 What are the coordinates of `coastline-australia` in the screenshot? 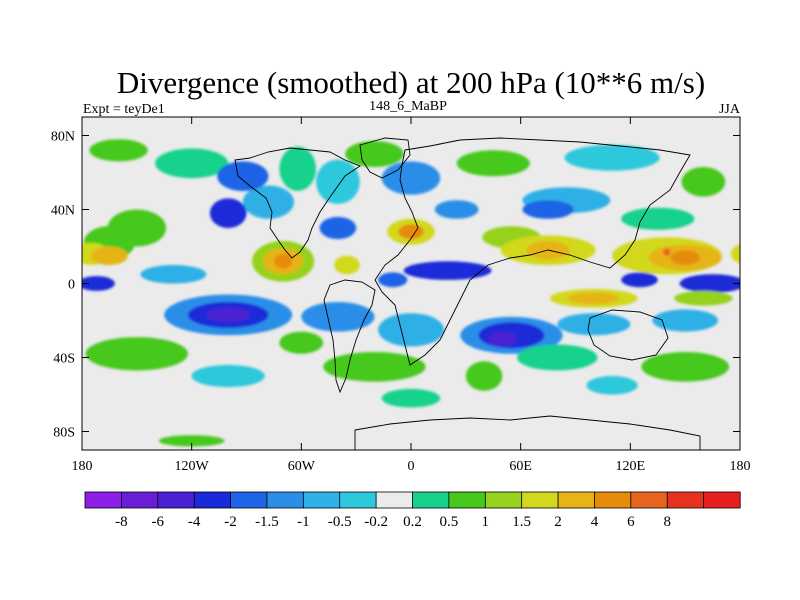 It's located at (628, 335).